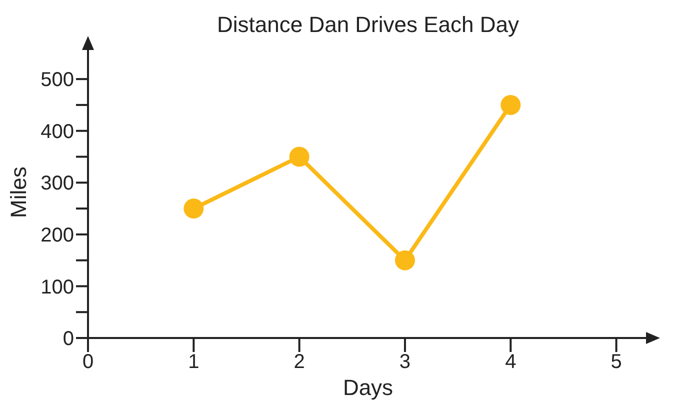 Image resolution: width=673 pixels, height=406 pixels. Describe the element at coordinates (405, 362) in the screenshot. I see `x-tick-label: 3` at that location.